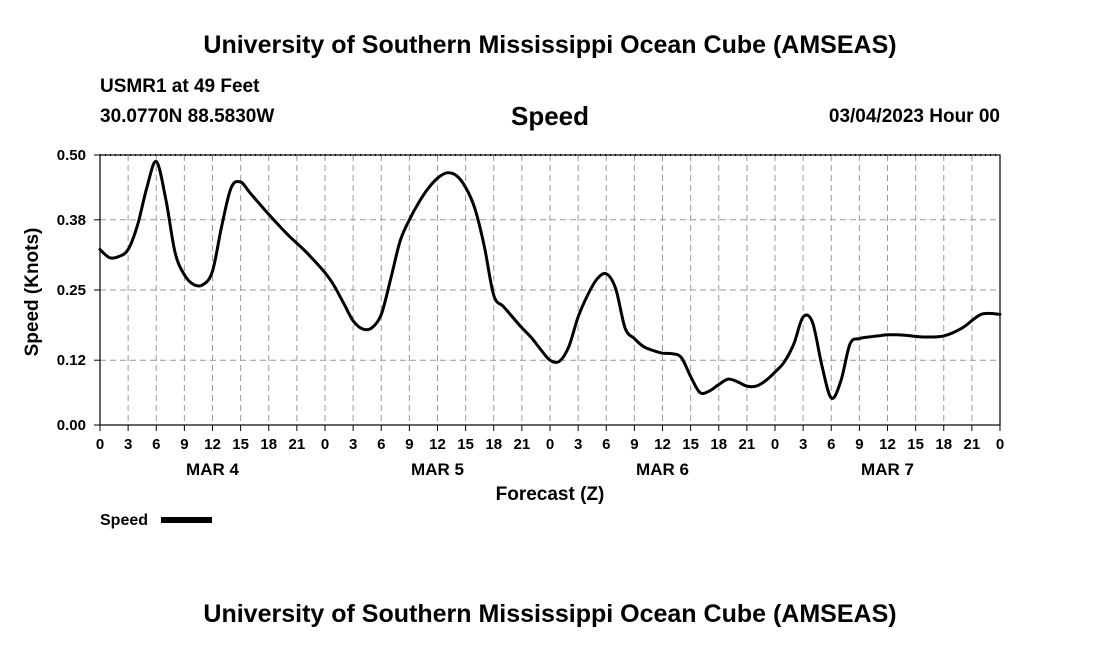 This screenshot has height=650, width=1100. What do you see at coordinates (180, 86) in the screenshot?
I see `station-label: USMR1 at 49 Feet` at bounding box center [180, 86].